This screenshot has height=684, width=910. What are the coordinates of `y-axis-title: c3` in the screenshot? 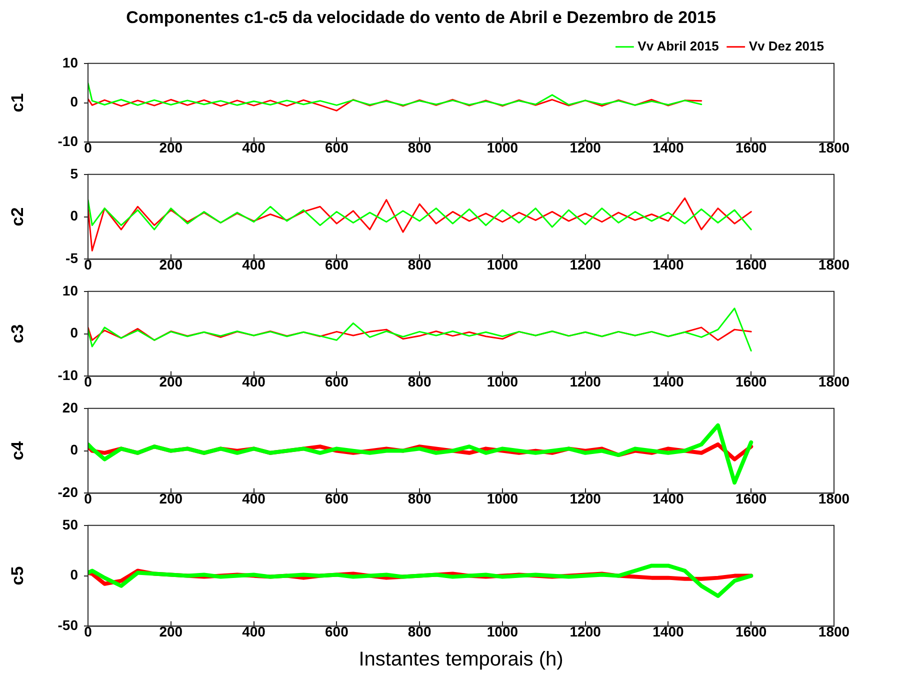 It's located at (17, 334).